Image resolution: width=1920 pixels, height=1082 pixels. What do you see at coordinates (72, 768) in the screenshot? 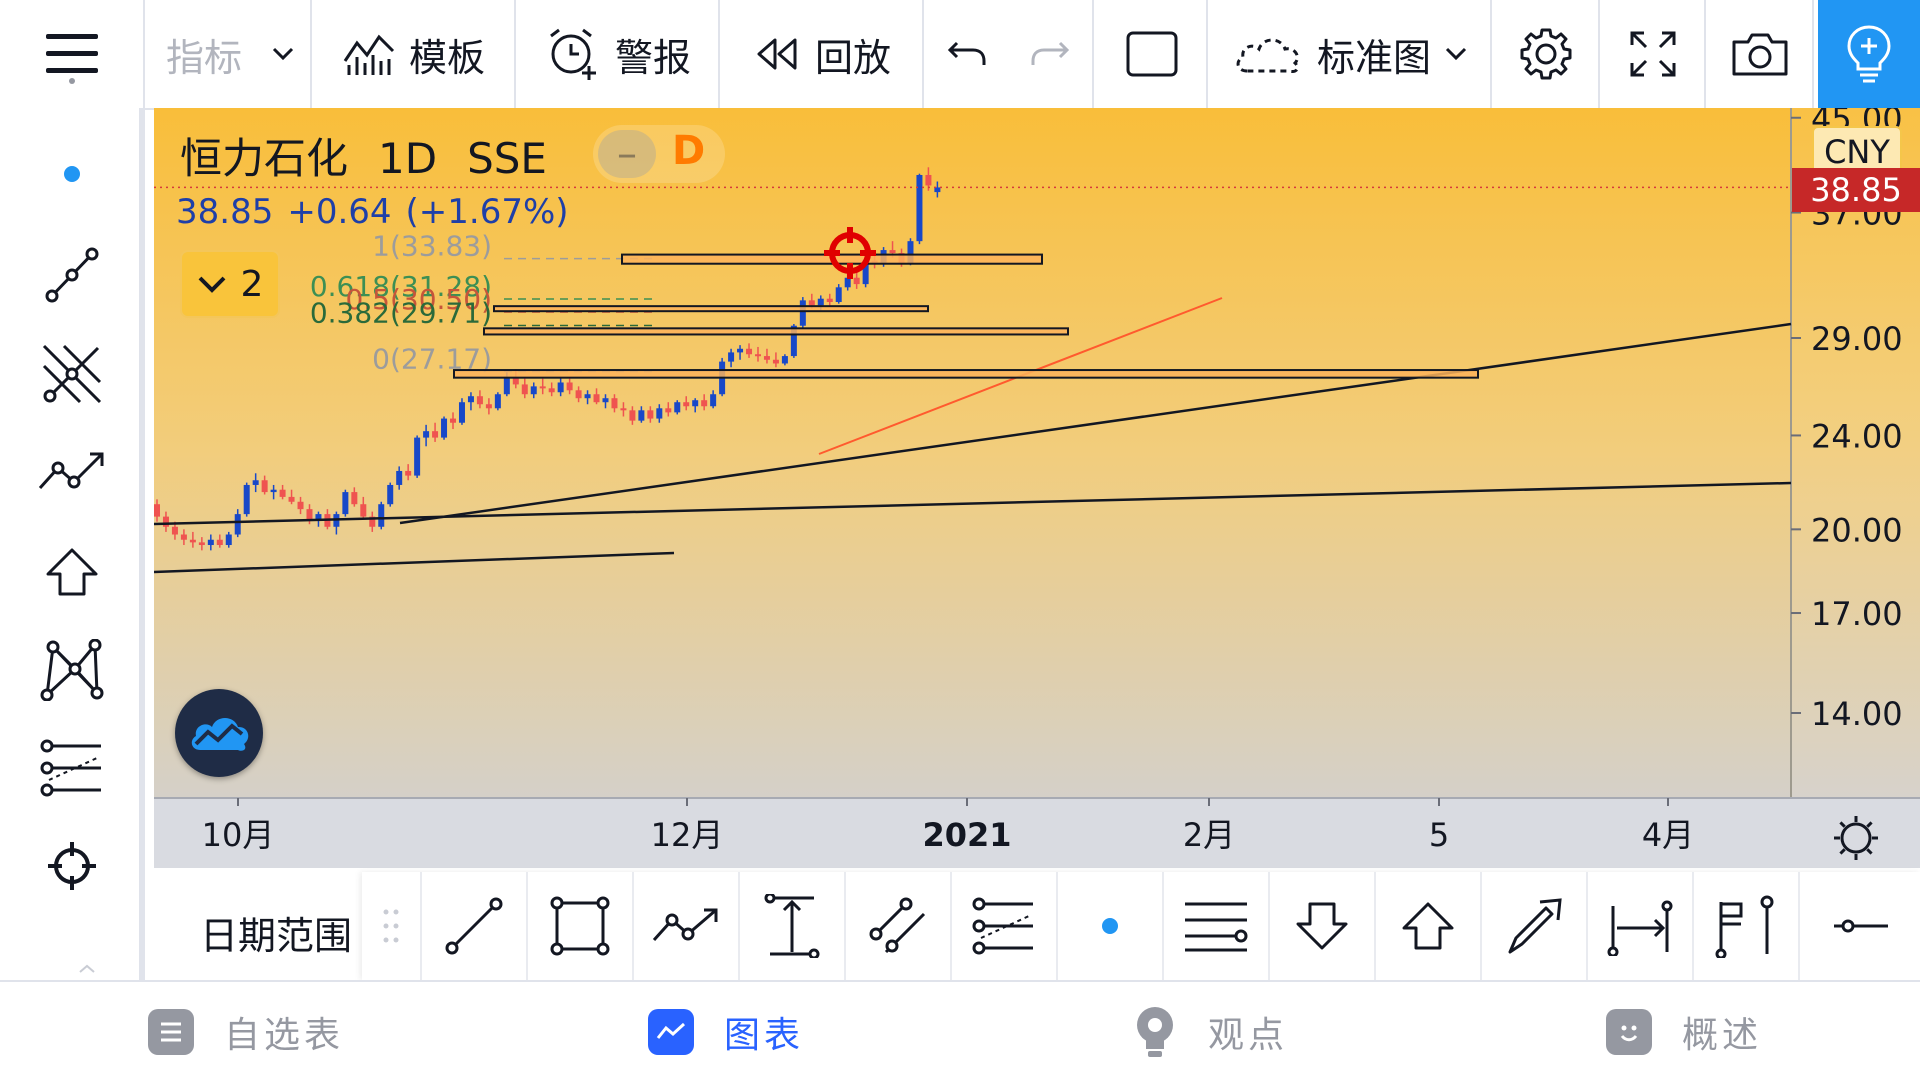
I see `fib-retracement-tool` at bounding box center [72, 768].